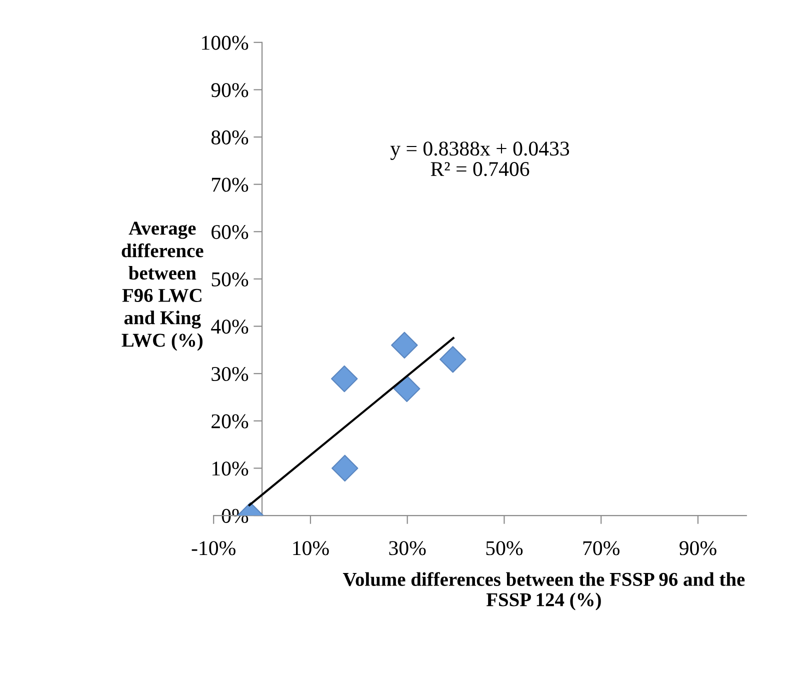  What do you see at coordinates (698, 548) in the screenshot?
I see `x-tick-label: 90%` at bounding box center [698, 548].